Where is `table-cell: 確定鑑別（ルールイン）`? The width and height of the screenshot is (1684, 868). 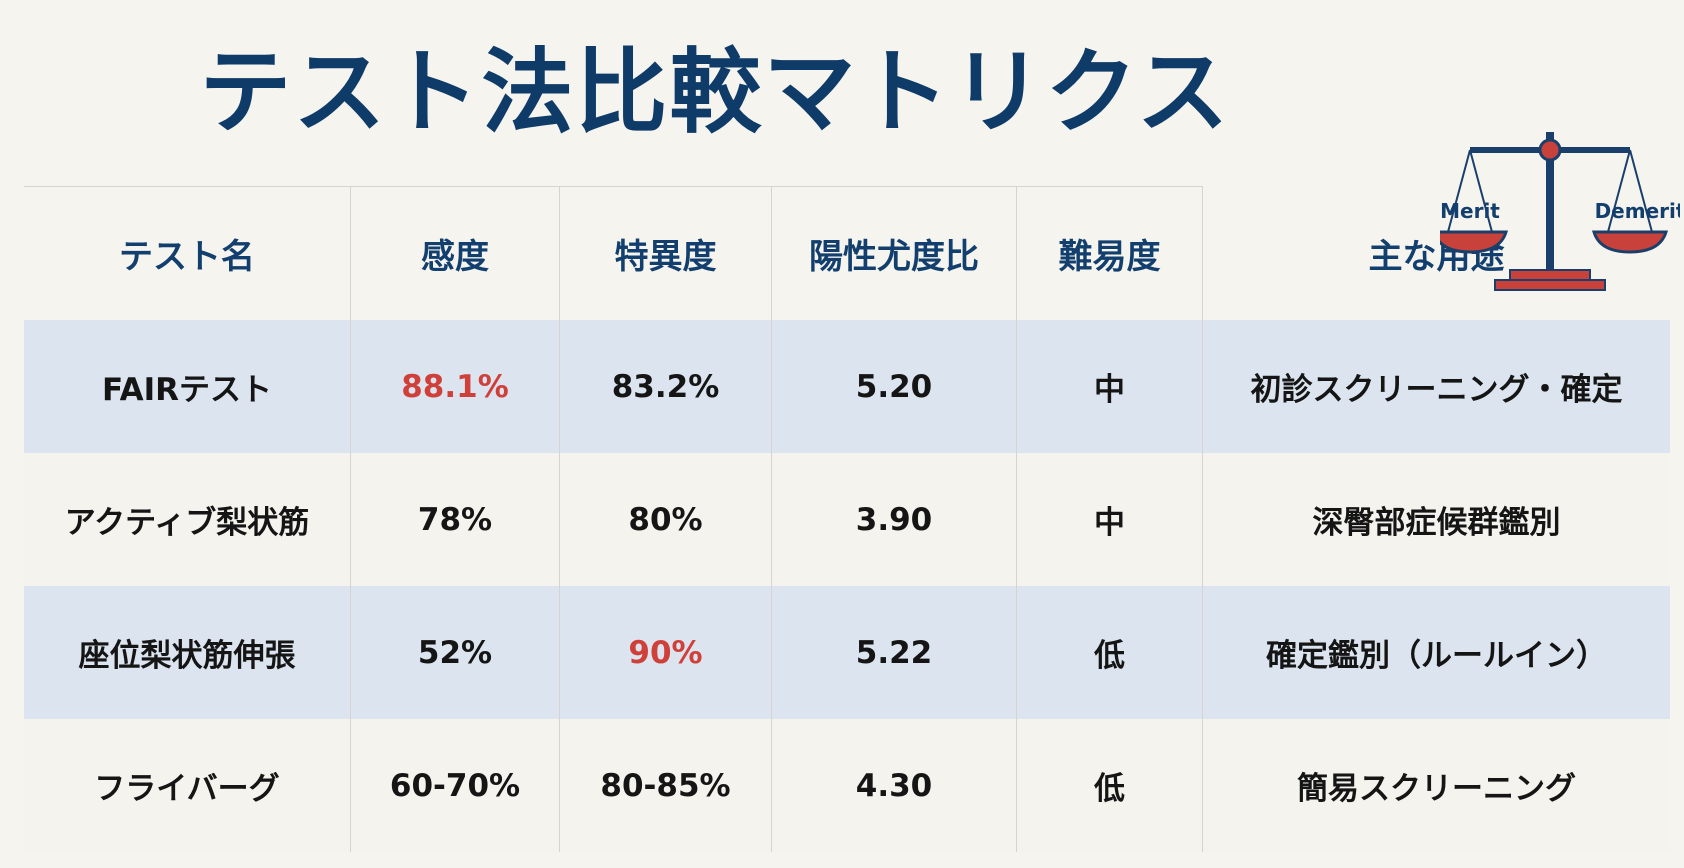 table-cell: 確定鑑別（ルールイン） is located at coordinates (1436, 652).